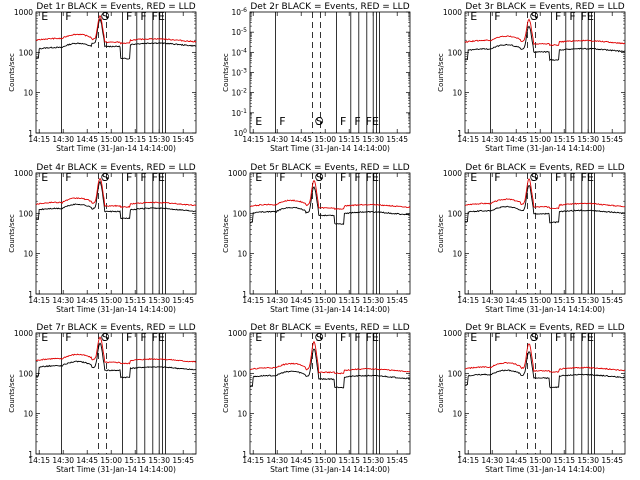 The height and width of the screenshot is (480, 640). Describe the element at coordinates (329, 168) in the screenshot. I see `panel-title: Det 5r BLACK = Events, RED = LLD` at that location.